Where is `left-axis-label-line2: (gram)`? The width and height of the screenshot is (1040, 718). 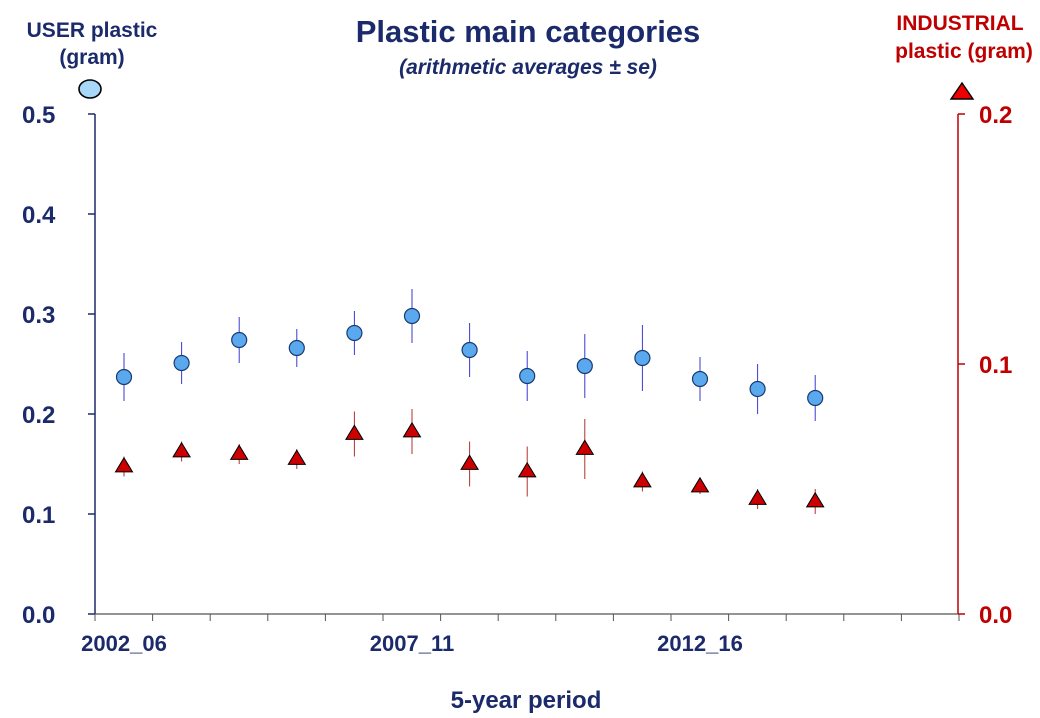 left-axis-label-line2: (gram) is located at coordinates (91, 57).